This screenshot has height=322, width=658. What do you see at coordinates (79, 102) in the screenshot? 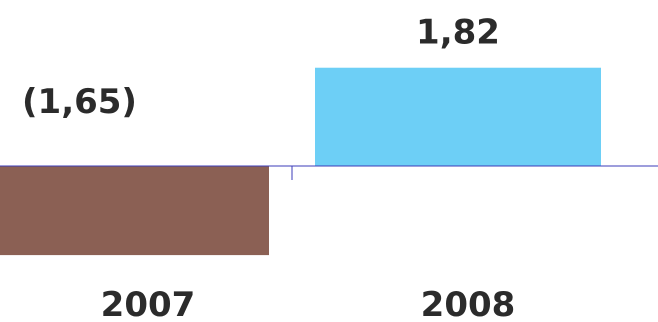
I see `data-label-2007: (1,65)` at bounding box center [79, 102].